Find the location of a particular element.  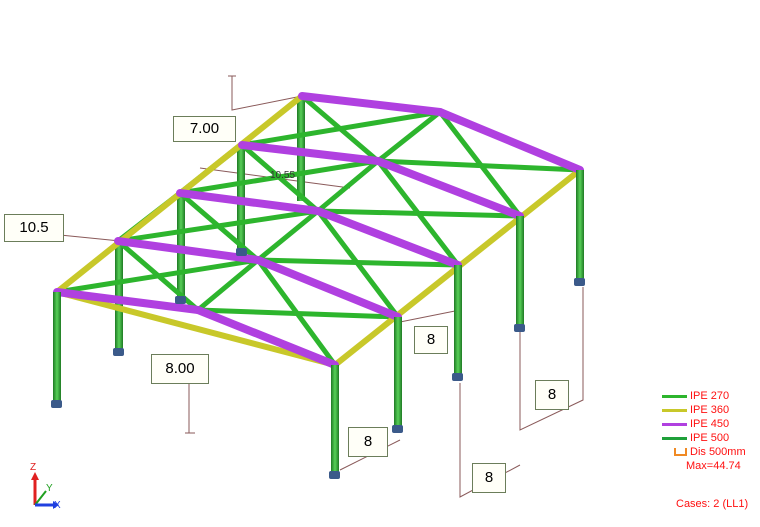

legend-max-label: Max=44.74 is located at coordinates (713, 466).